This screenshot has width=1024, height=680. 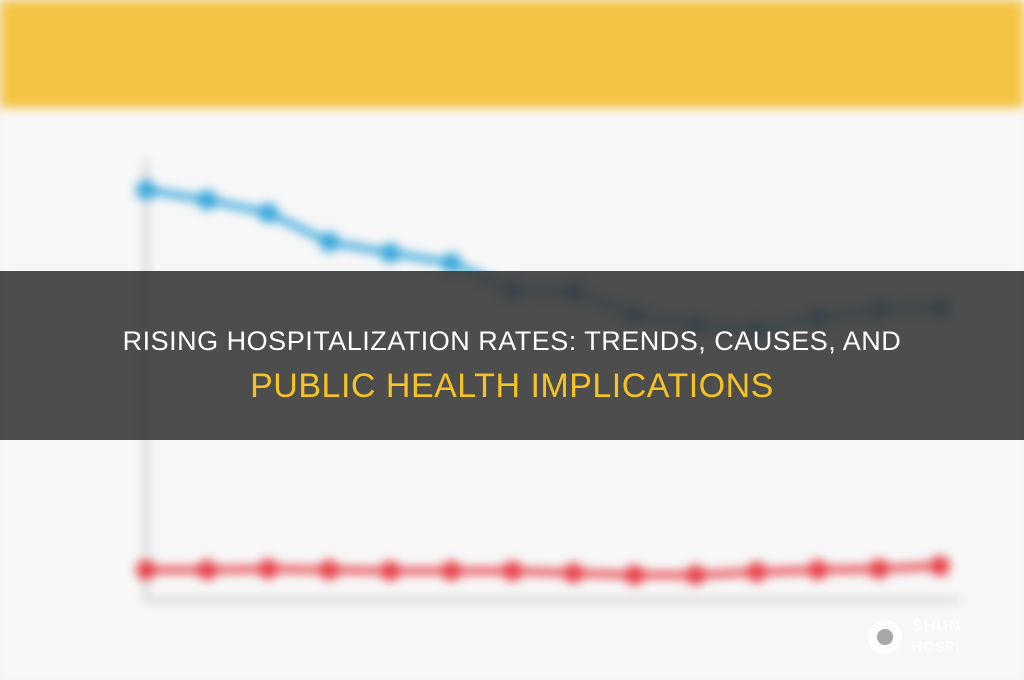 What do you see at coordinates (937, 626) in the screenshot?
I see `watermark-text: SHUN` at bounding box center [937, 626].